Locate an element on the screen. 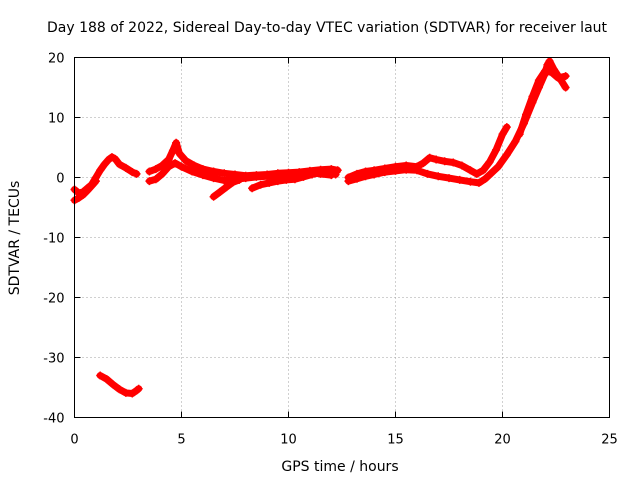 The width and height of the screenshot is (640, 480). x-tick-label: 25 is located at coordinates (609, 440).